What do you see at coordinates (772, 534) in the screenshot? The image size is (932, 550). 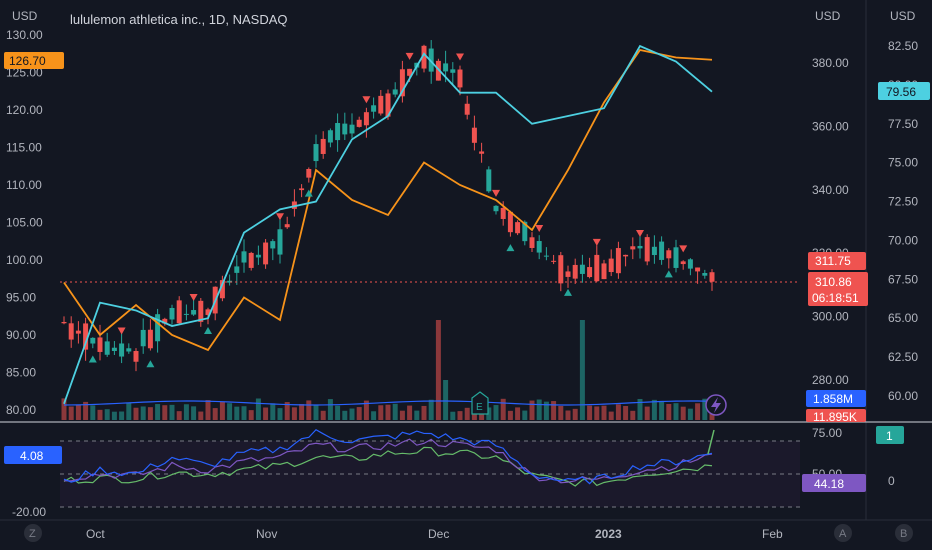 I see `time-label-feb: Feb` at bounding box center [772, 534].